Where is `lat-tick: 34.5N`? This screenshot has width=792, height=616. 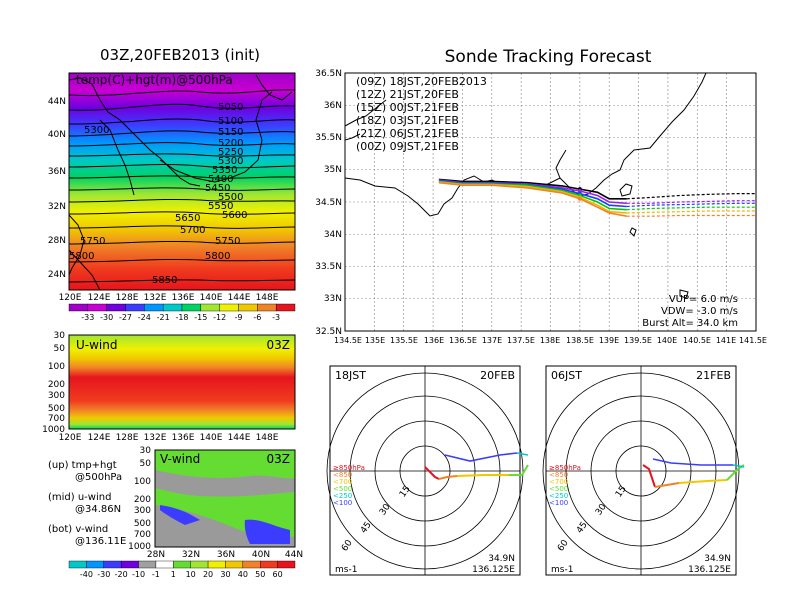 lat-tick: 34.5N is located at coordinates (328, 203).